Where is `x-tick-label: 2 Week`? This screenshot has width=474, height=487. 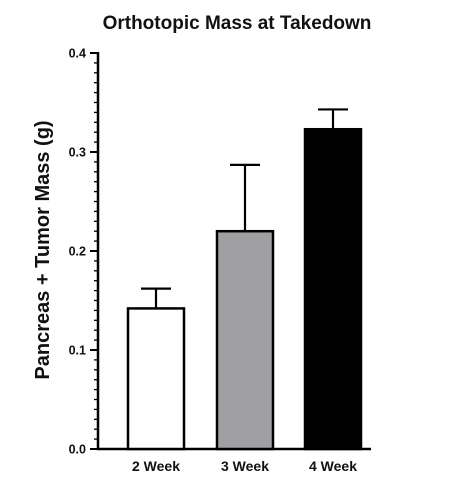 x-tick-label: 2 Week is located at coordinates (156, 466).